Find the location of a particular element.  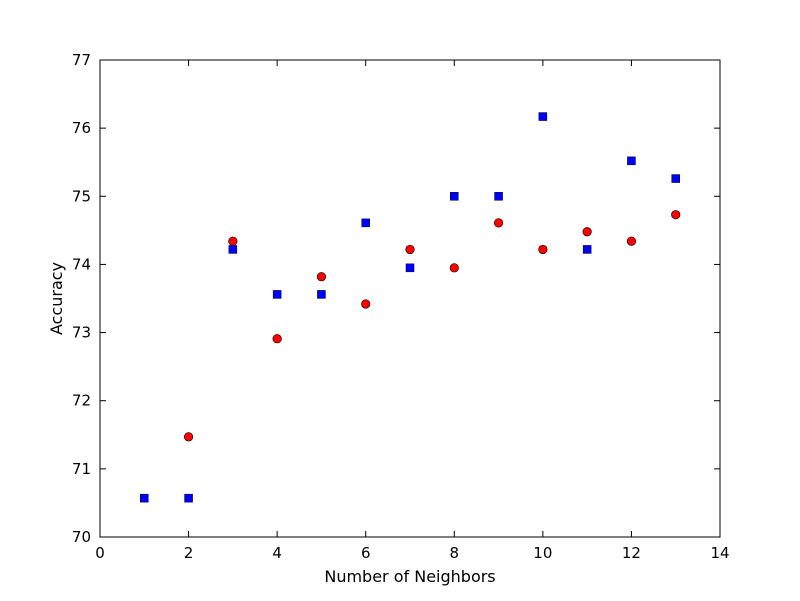

x-axis-label: Number of Neighbors is located at coordinates (409, 576).